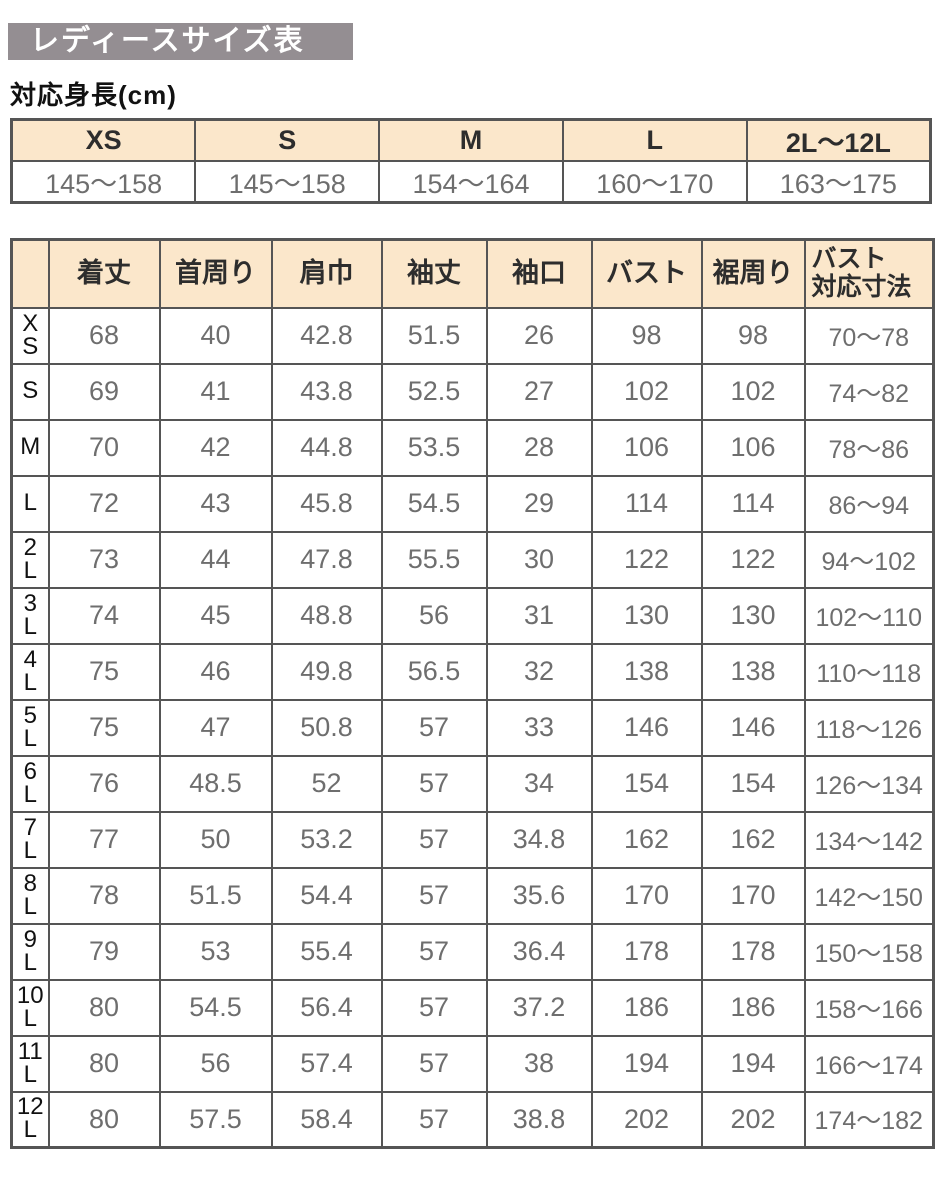 The height and width of the screenshot is (1200, 940). Describe the element at coordinates (215, 1063) in the screenshot. I see `size-table-cell: 56` at that location.